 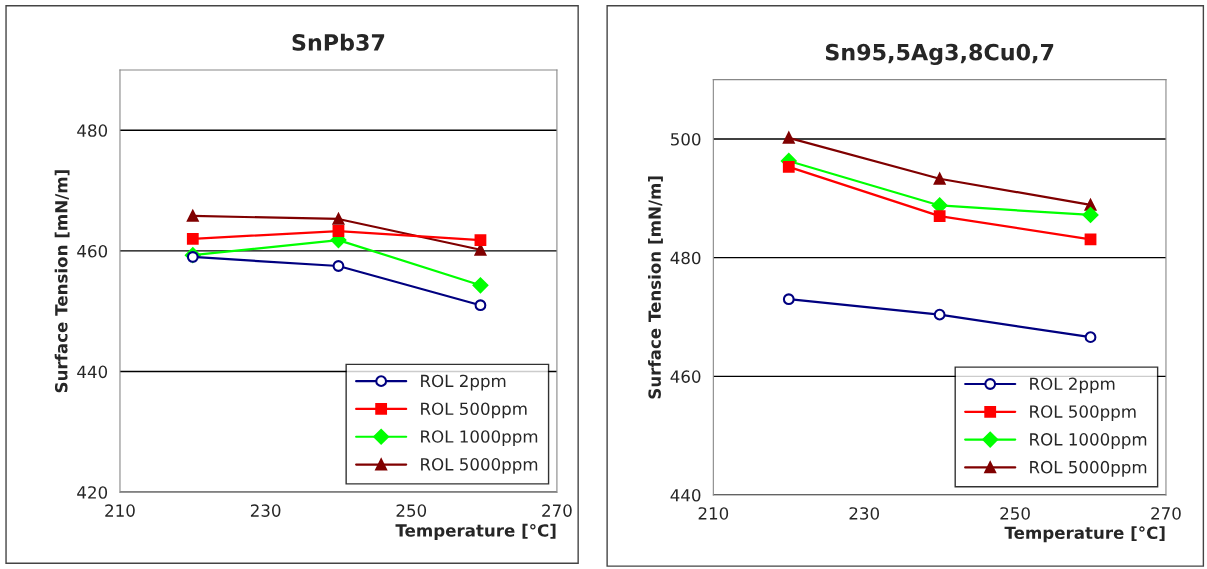 What do you see at coordinates (939, 54) in the screenshot?
I see `chart-title: Sn95,5Ag3,8Cu0,7` at bounding box center [939, 54].